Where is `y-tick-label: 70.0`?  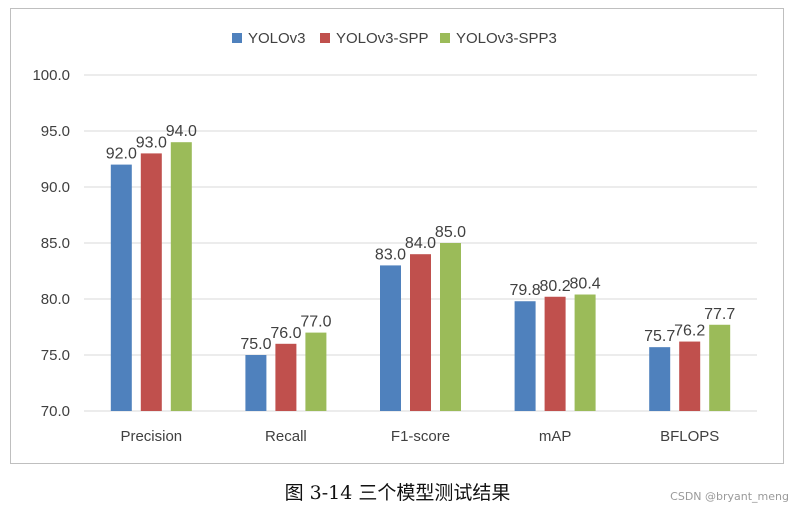
y-tick-label: 70.0 is located at coordinates (55, 411).